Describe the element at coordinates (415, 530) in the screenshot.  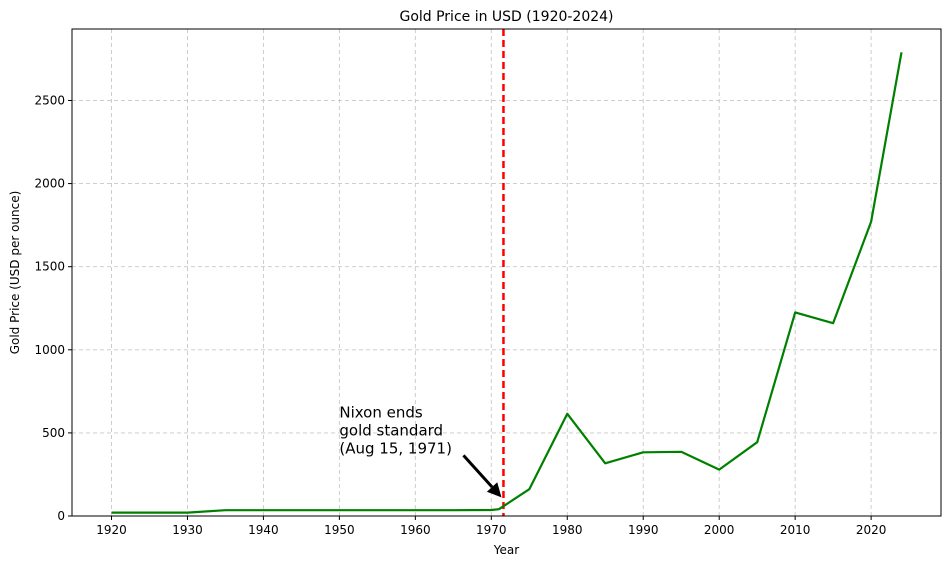
I see `x-tick-label: 1960` at that location.